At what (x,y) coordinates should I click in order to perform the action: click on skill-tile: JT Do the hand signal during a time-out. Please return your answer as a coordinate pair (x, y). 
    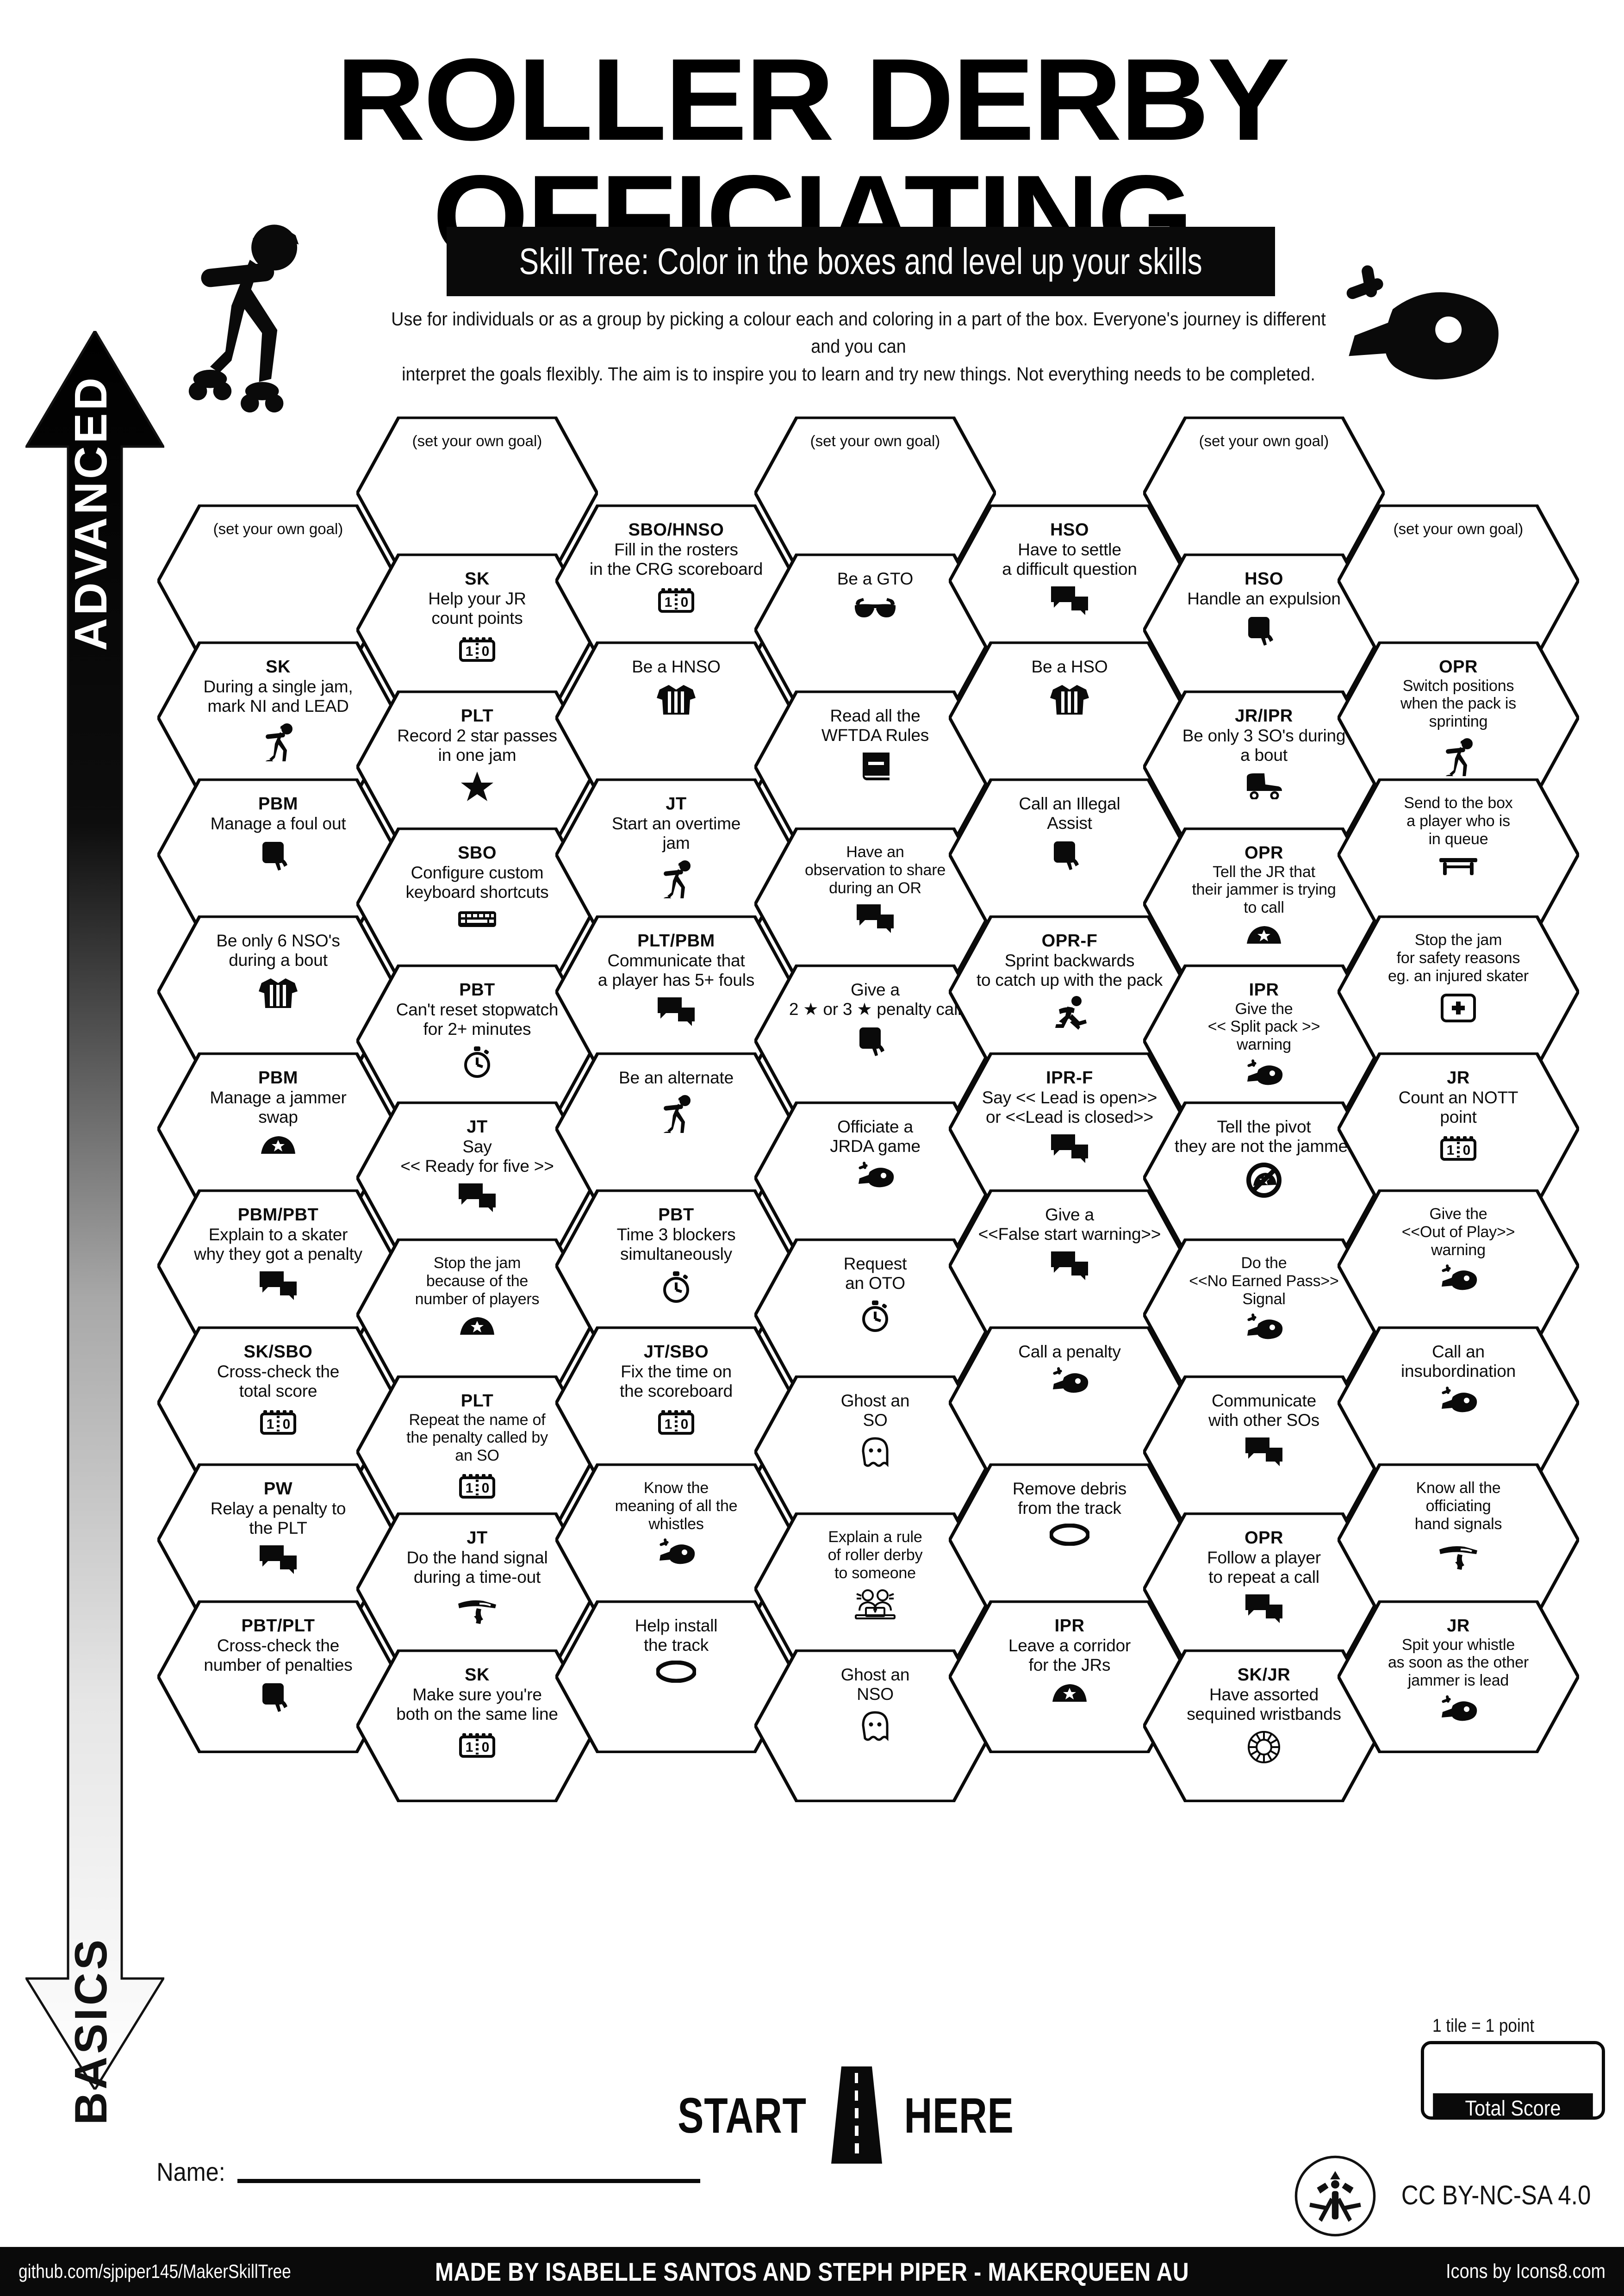
    Looking at the image, I should click on (477, 1588).